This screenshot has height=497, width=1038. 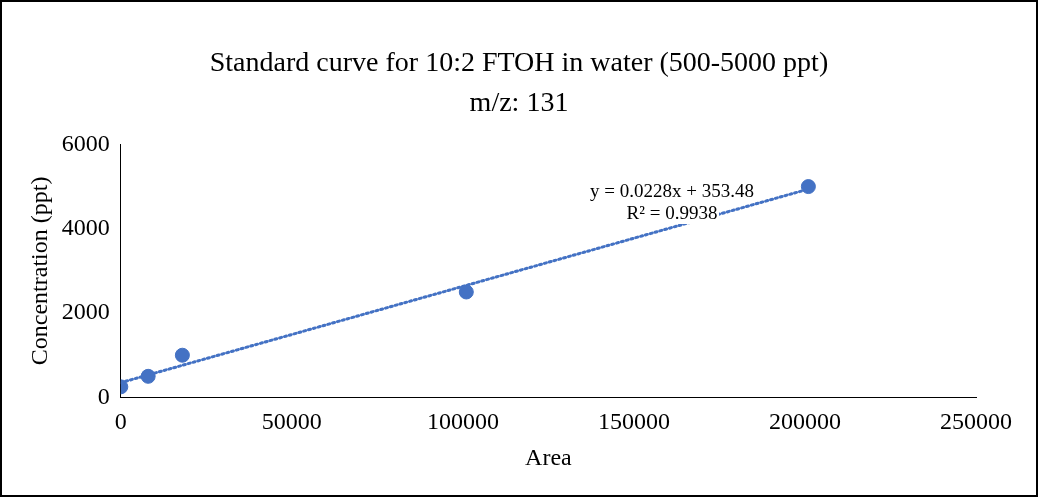 I want to click on x-tick-label: 150000, so click(x=633, y=421).